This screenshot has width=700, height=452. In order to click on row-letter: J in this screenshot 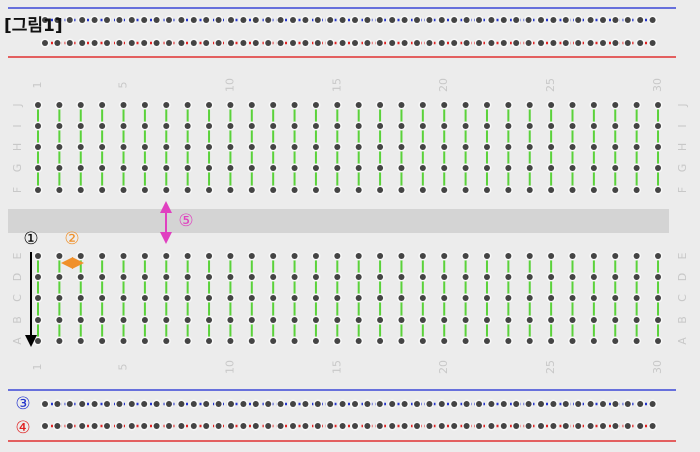, I will do `click(682, 105)`.